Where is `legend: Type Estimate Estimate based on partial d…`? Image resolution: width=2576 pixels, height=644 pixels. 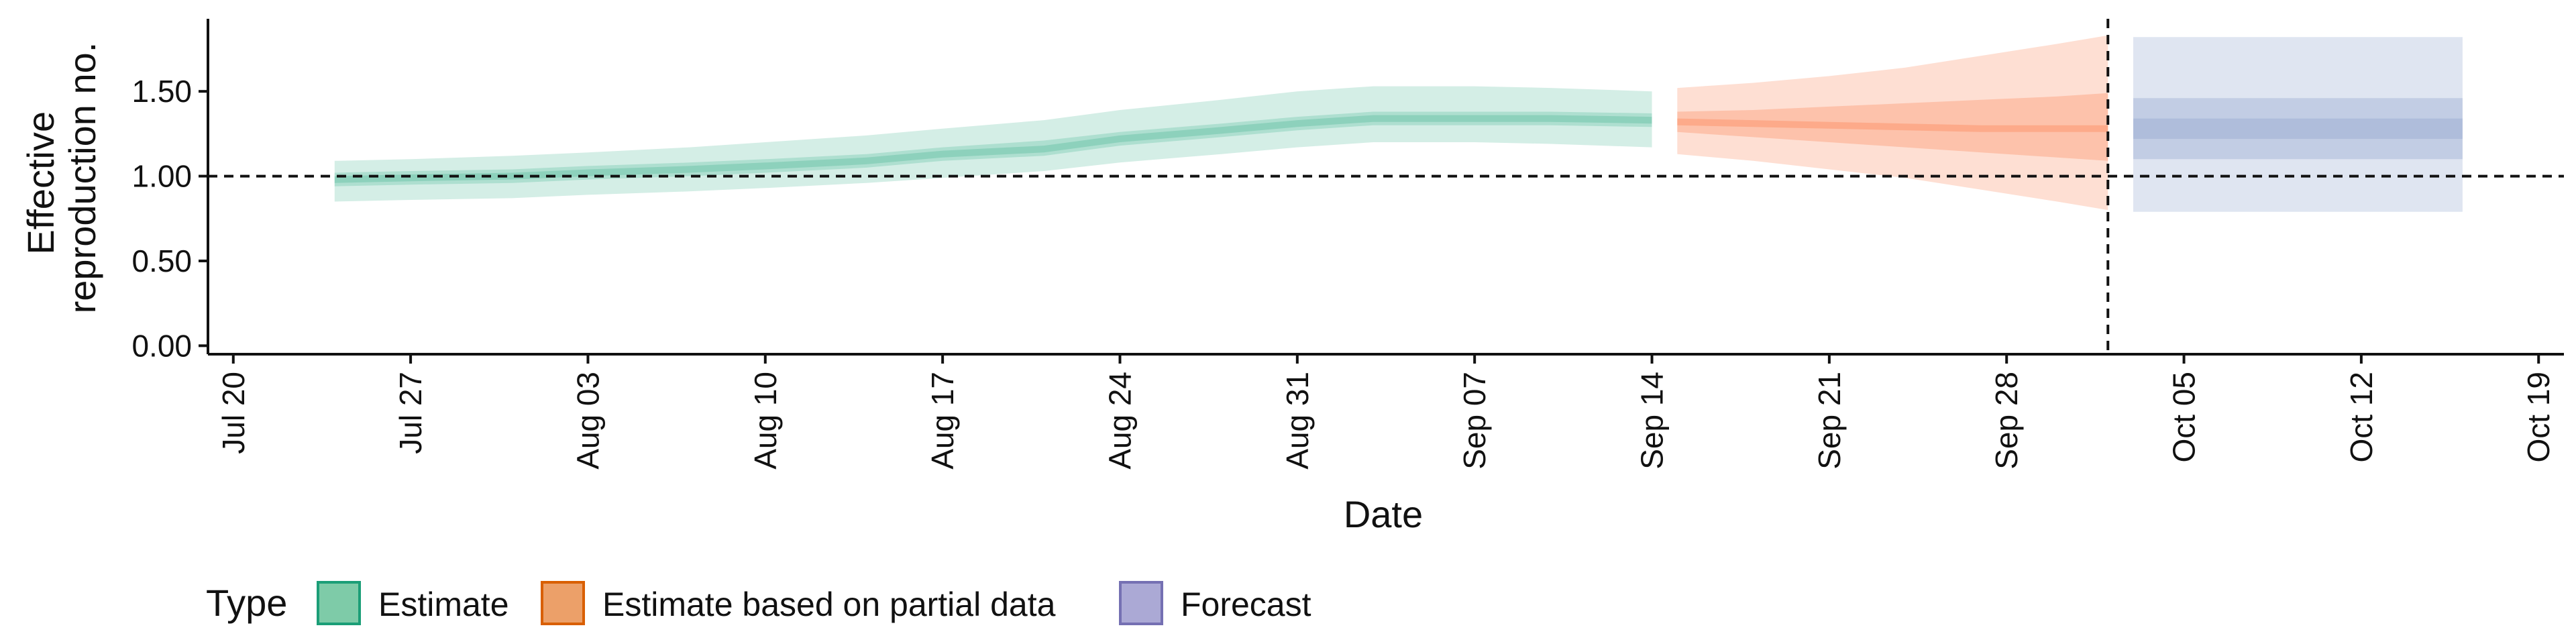 legend: Type Estimate Estimate based on partial d… is located at coordinates (758, 603).